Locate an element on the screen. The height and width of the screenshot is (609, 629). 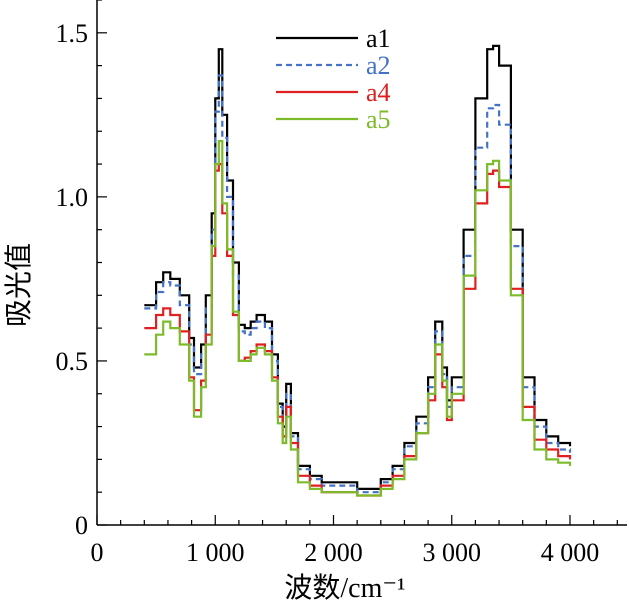
x-axis-title: 波数/cm⁻¹ is located at coordinates (344, 588).